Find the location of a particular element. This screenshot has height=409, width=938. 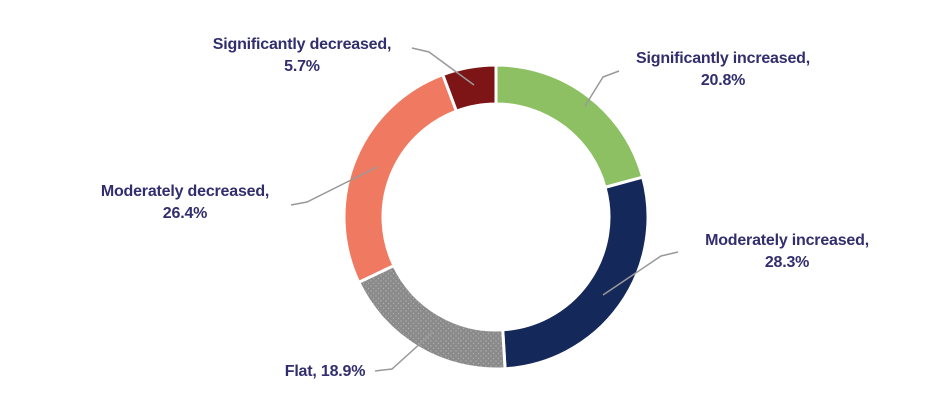

donut-slice-significantly-increased is located at coordinates (569, 126).